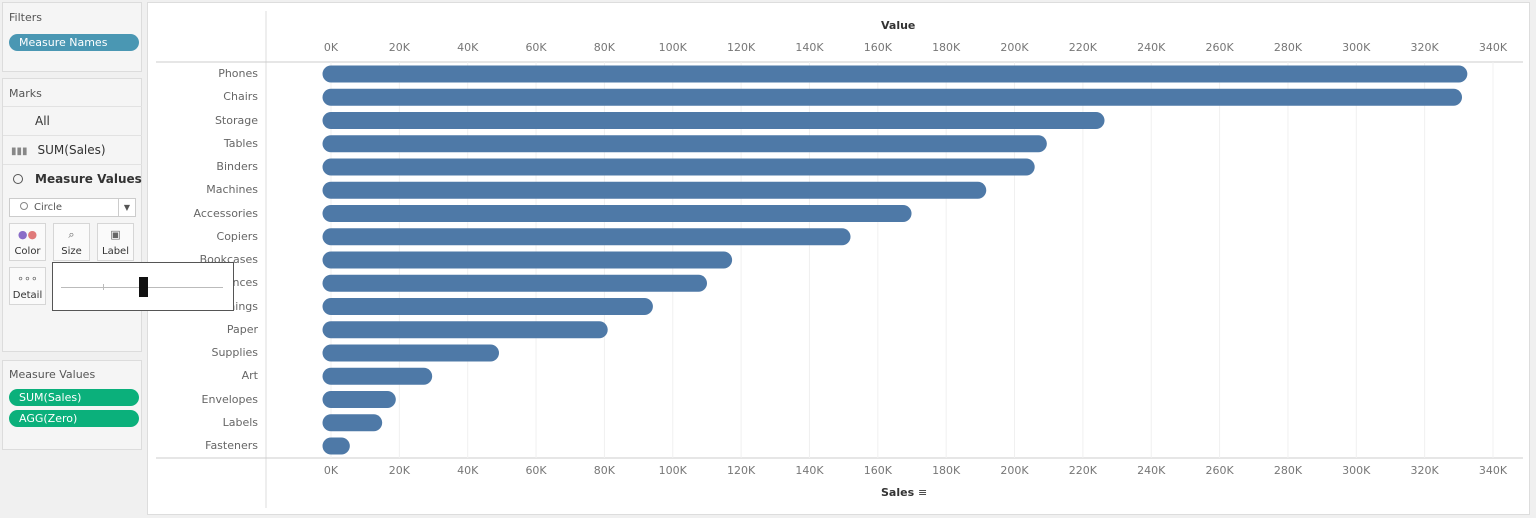 The height and width of the screenshot is (518, 1536). What do you see at coordinates (1219, 470) in the screenshot?
I see `bottom-axis-tick: 260K` at bounding box center [1219, 470].